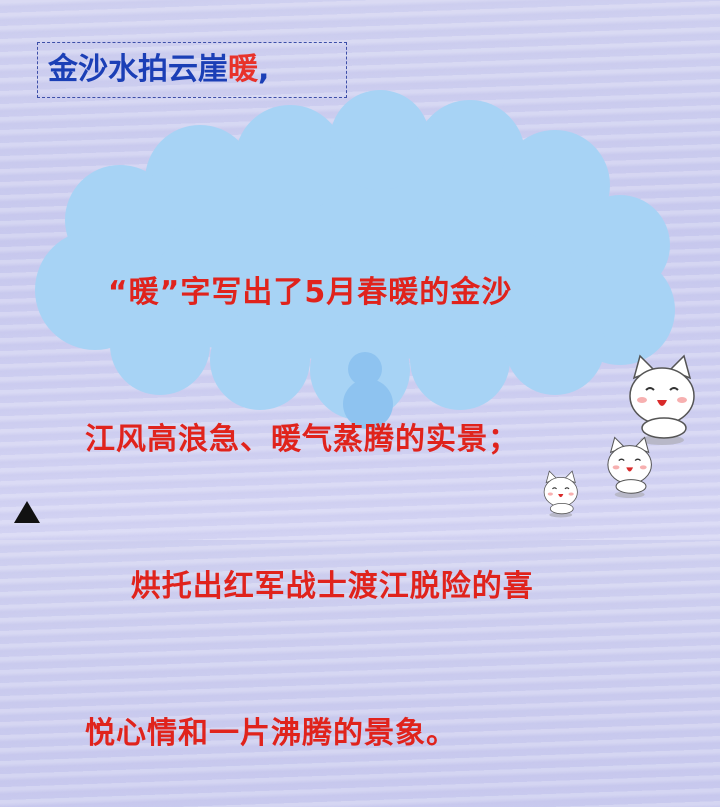 Image resolution: width=720 pixels, height=807 pixels. What do you see at coordinates (27, 512) in the screenshot?
I see `triangle-up-icon` at bounding box center [27, 512].